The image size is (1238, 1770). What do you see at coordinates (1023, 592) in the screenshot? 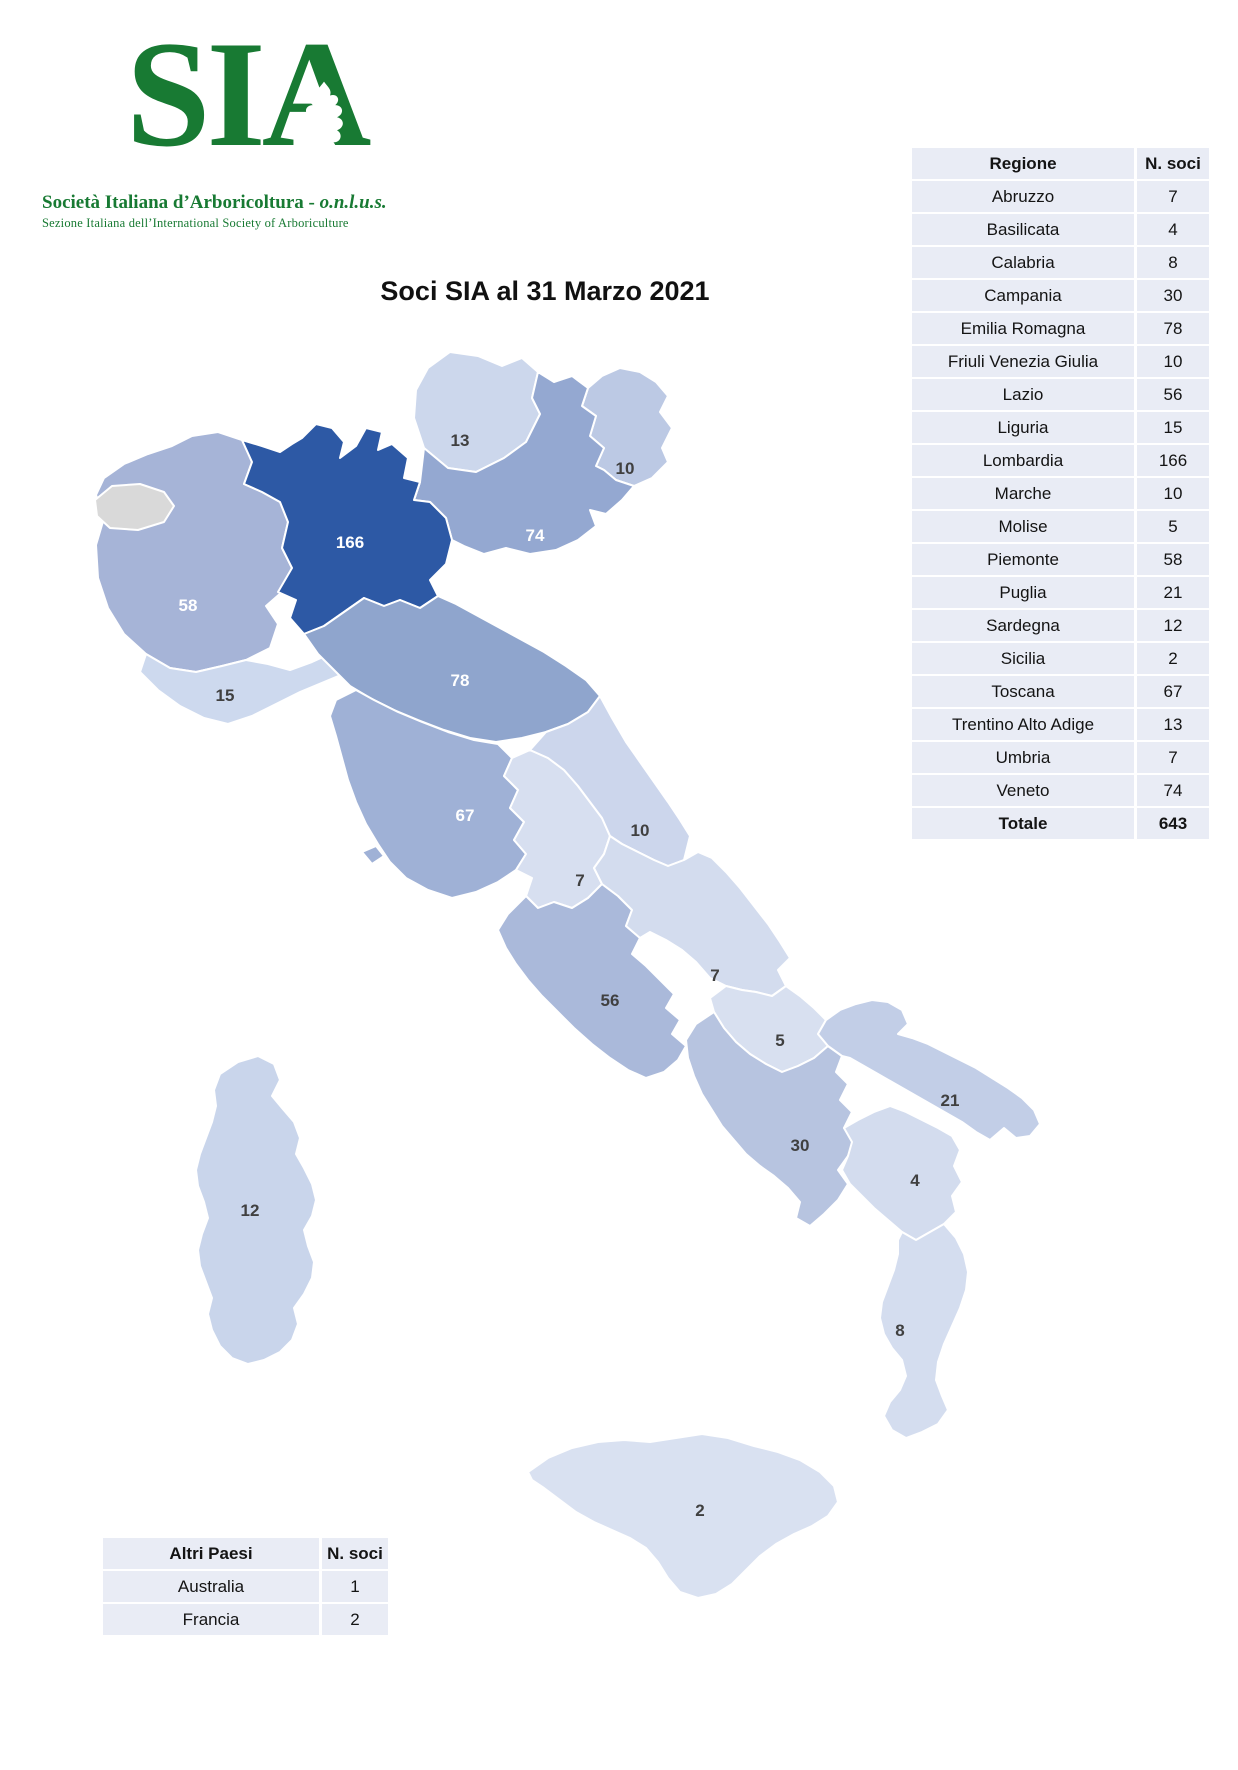
I see `regions-table-row-label: Puglia` at bounding box center [1023, 592].